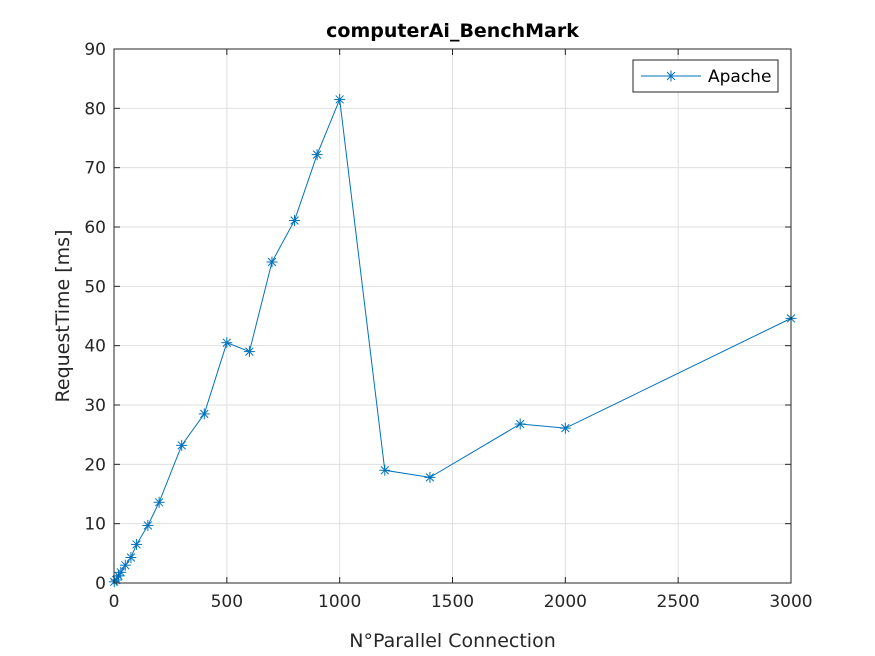 The image size is (875, 656). Describe the element at coordinates (452, 641) in the screenshot. I see `x-axis-title: N°Parallel Connection` at that location.